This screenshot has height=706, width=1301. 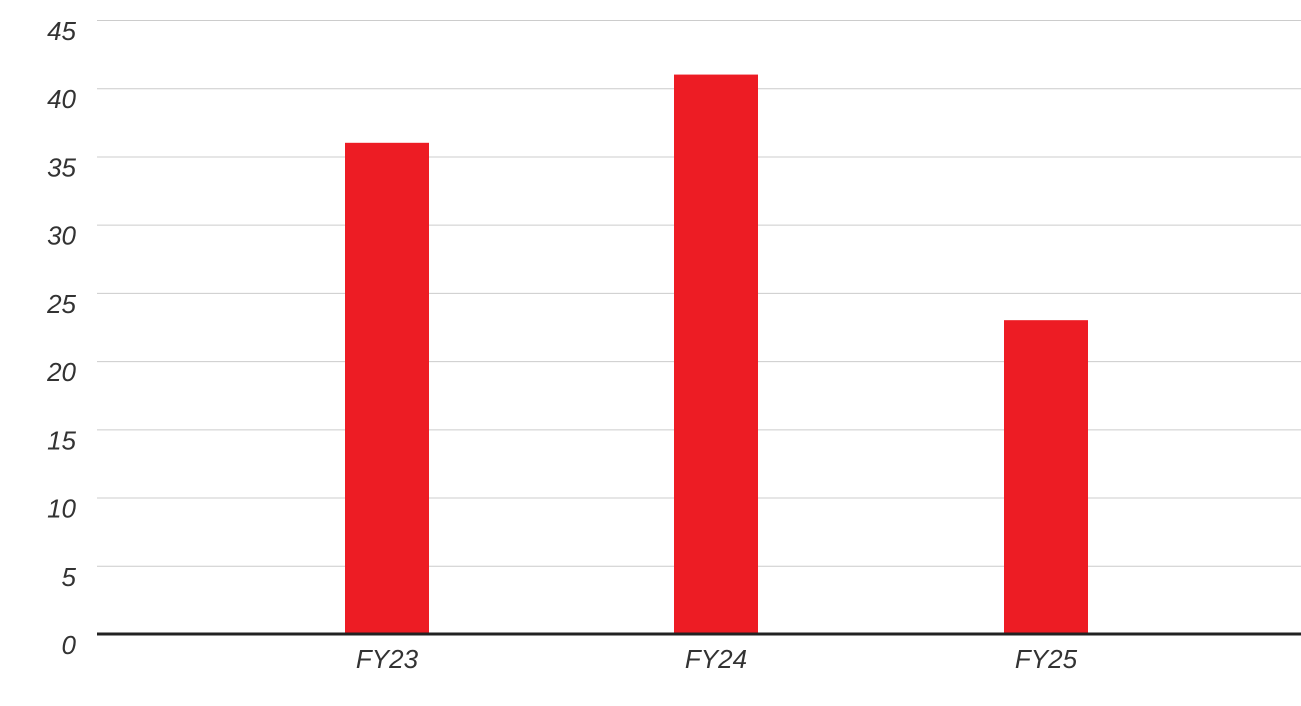 I want to click on x-tick-labels: FY23 FY24 FY25, so click(x=717, y=659).